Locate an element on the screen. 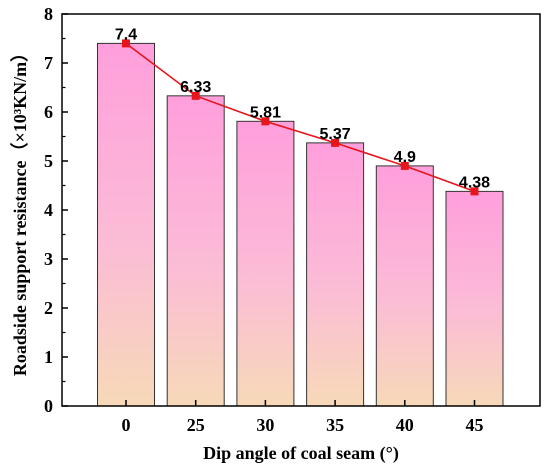  x-tick-label: 25 is located at coordinates (196, 425).